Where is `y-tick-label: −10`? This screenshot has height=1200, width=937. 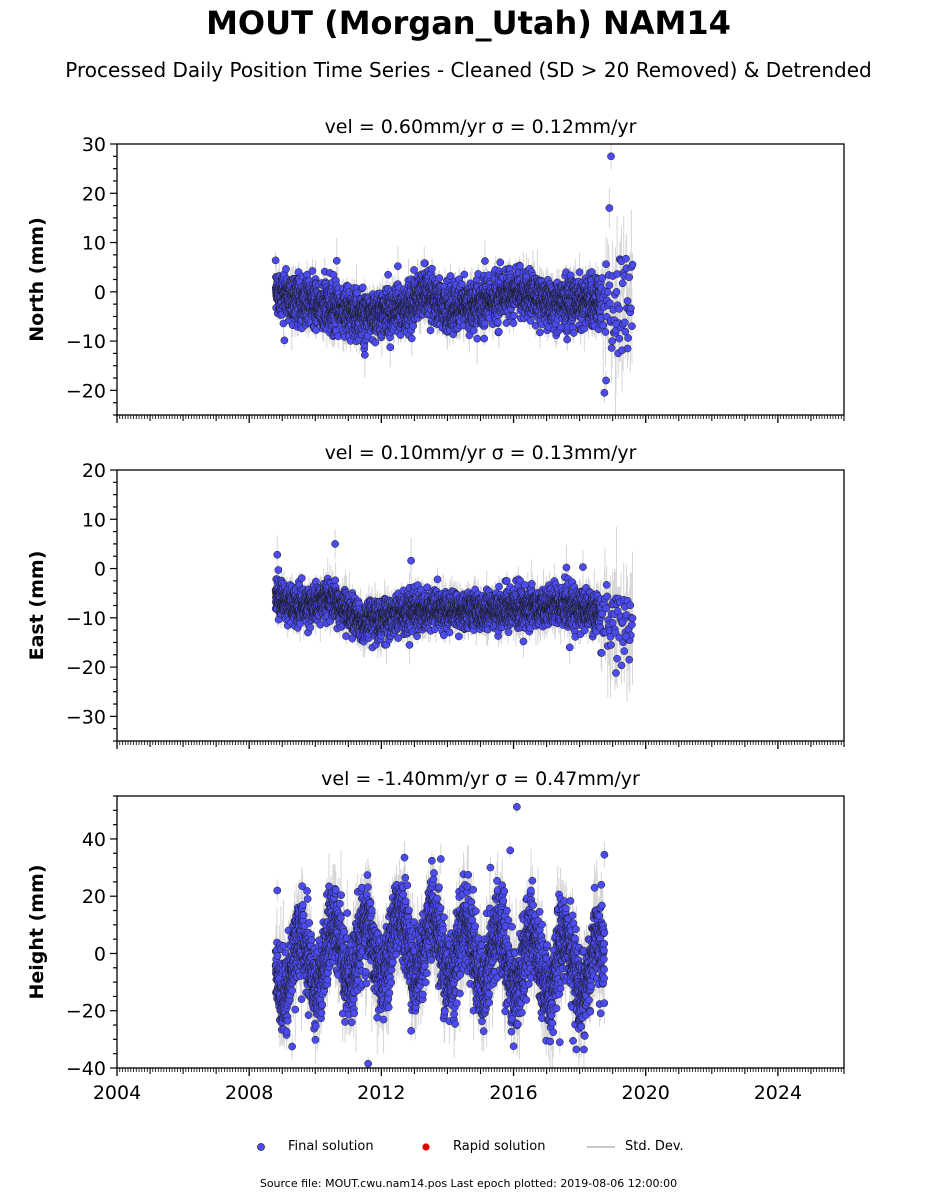 y-tick-label: −10 is located at coordinates (86, 342).